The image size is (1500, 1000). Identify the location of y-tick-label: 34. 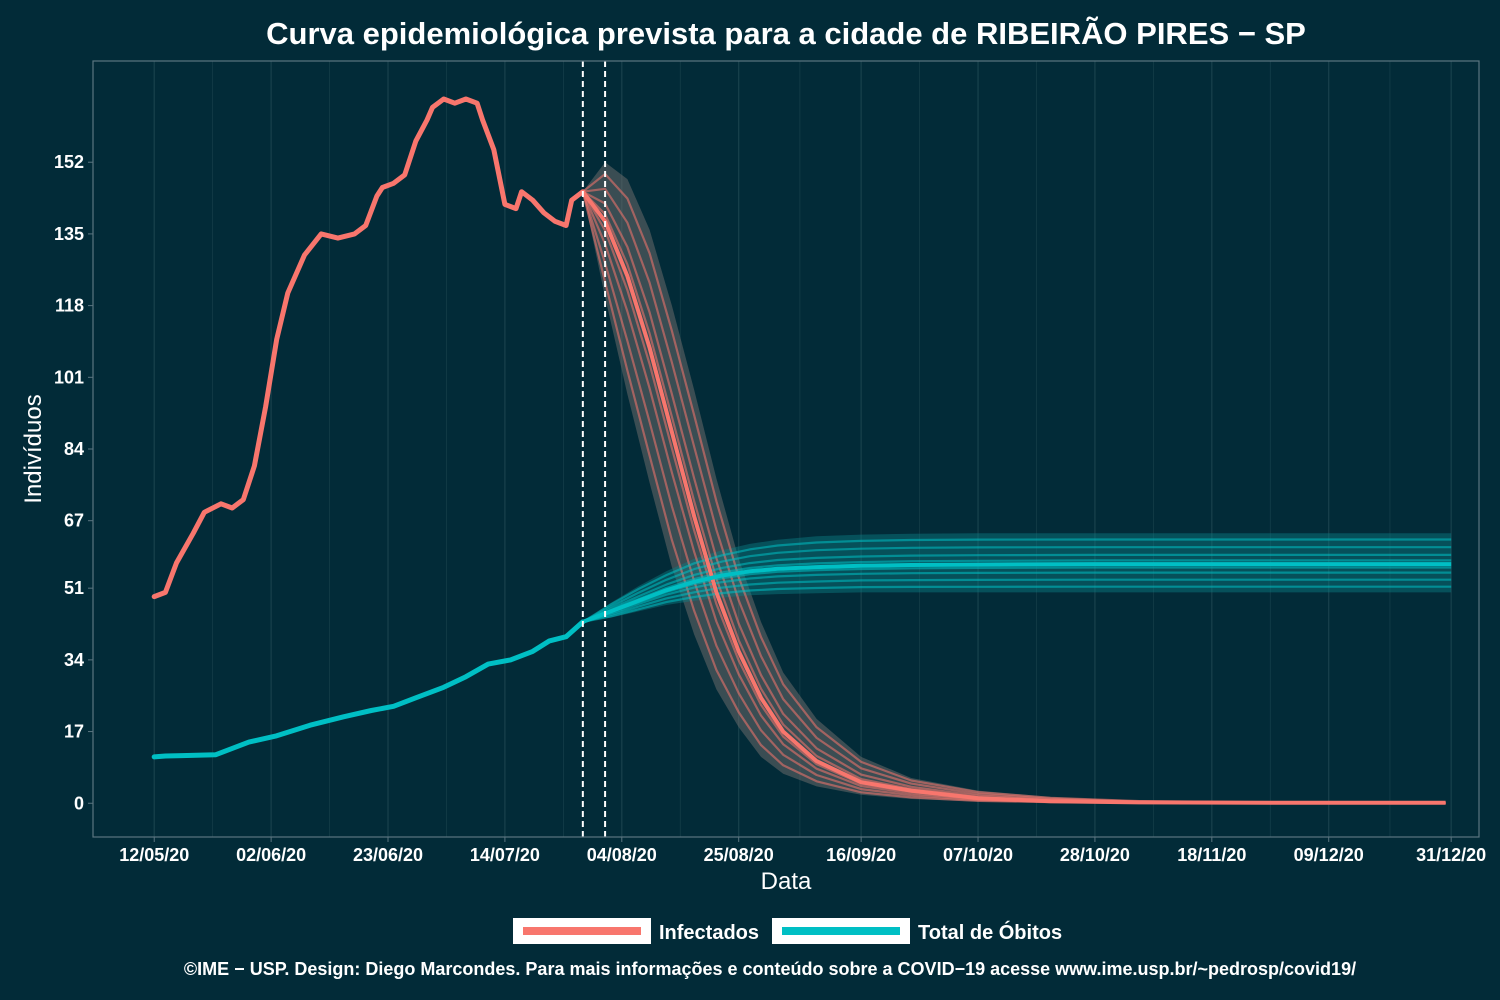
(74, 660).